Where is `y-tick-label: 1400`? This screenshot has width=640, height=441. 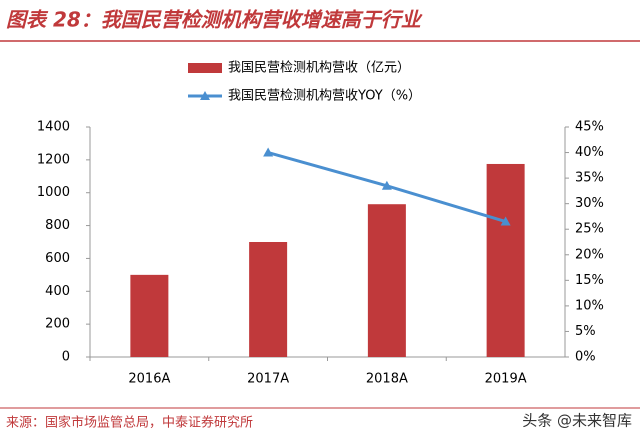 y-tick-label: 1400 is located at coordinates (53, 127).